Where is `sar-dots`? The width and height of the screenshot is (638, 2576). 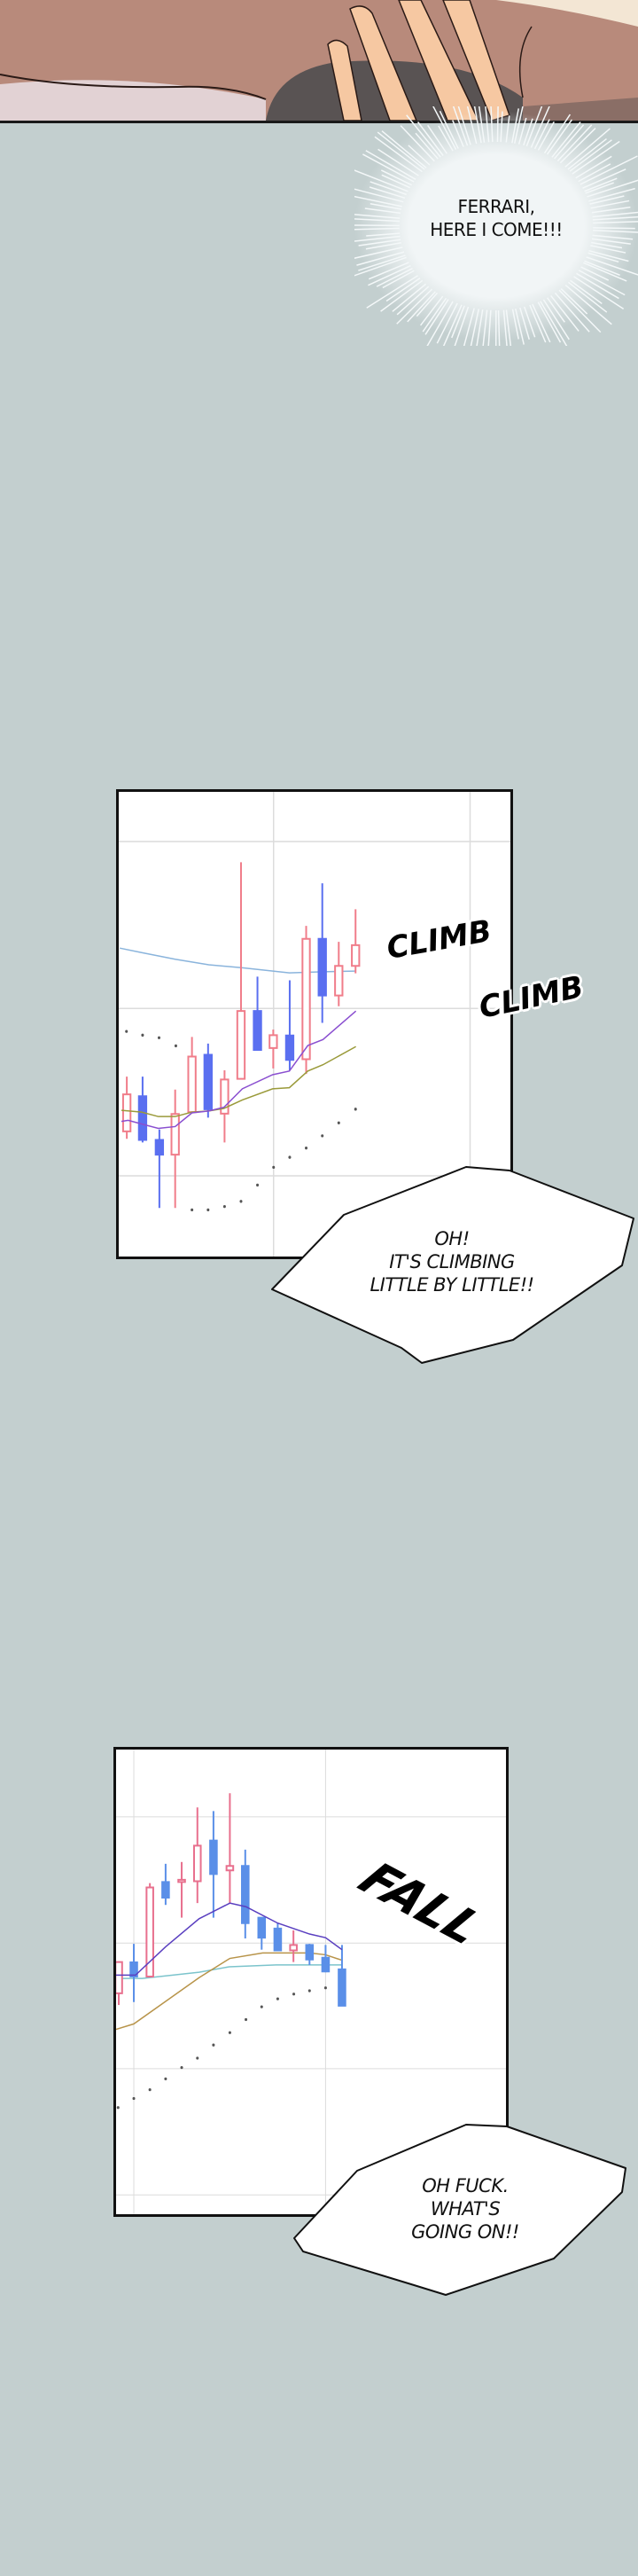
sar-dots is located at coordinates (222, 2048).